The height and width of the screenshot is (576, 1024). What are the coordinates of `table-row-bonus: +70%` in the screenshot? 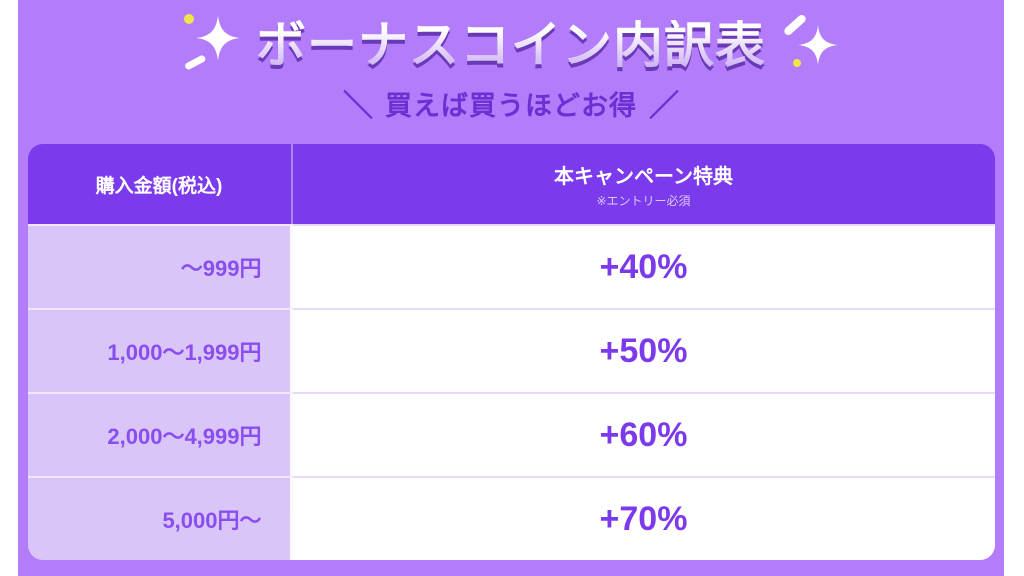 It's located at (643, 518).